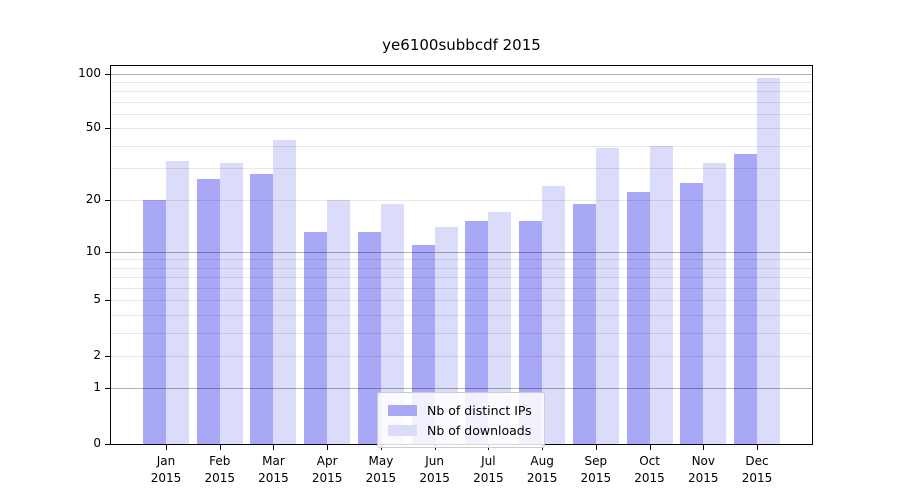  What do you see at coordinates (369, 338) in the screenshot?
I see `bar-distinct-ips-may` at bounding box center [369, 338].